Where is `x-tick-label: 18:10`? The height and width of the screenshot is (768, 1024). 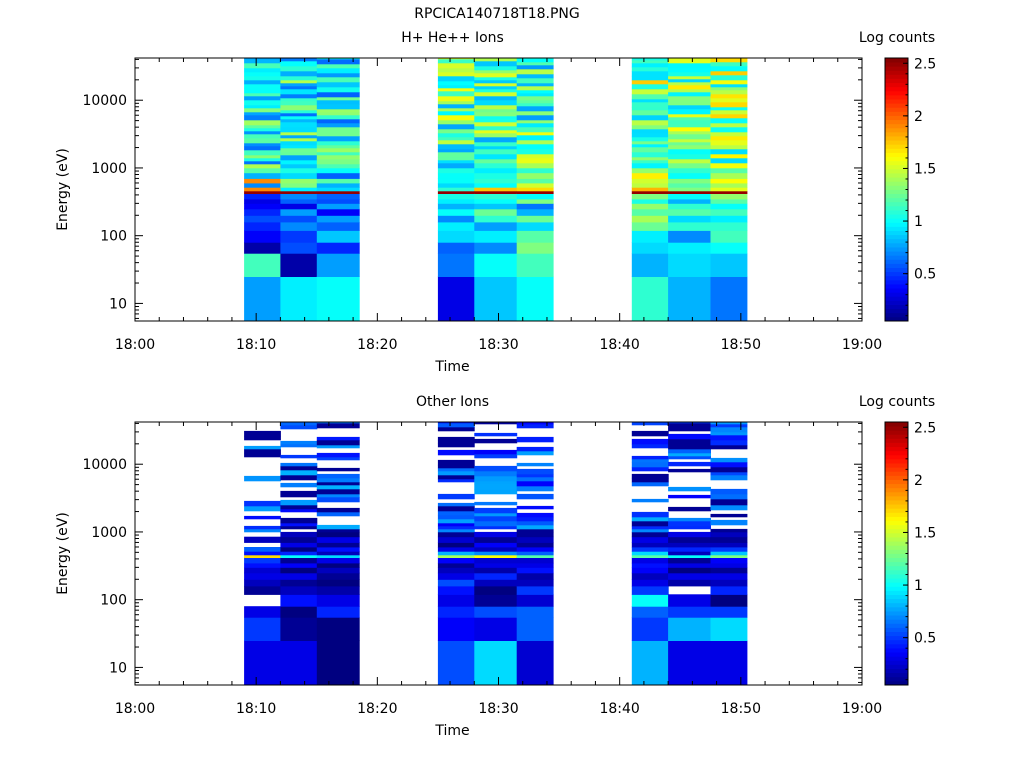 x-tick-label: 18:10 is located at coordinates (256, 345).